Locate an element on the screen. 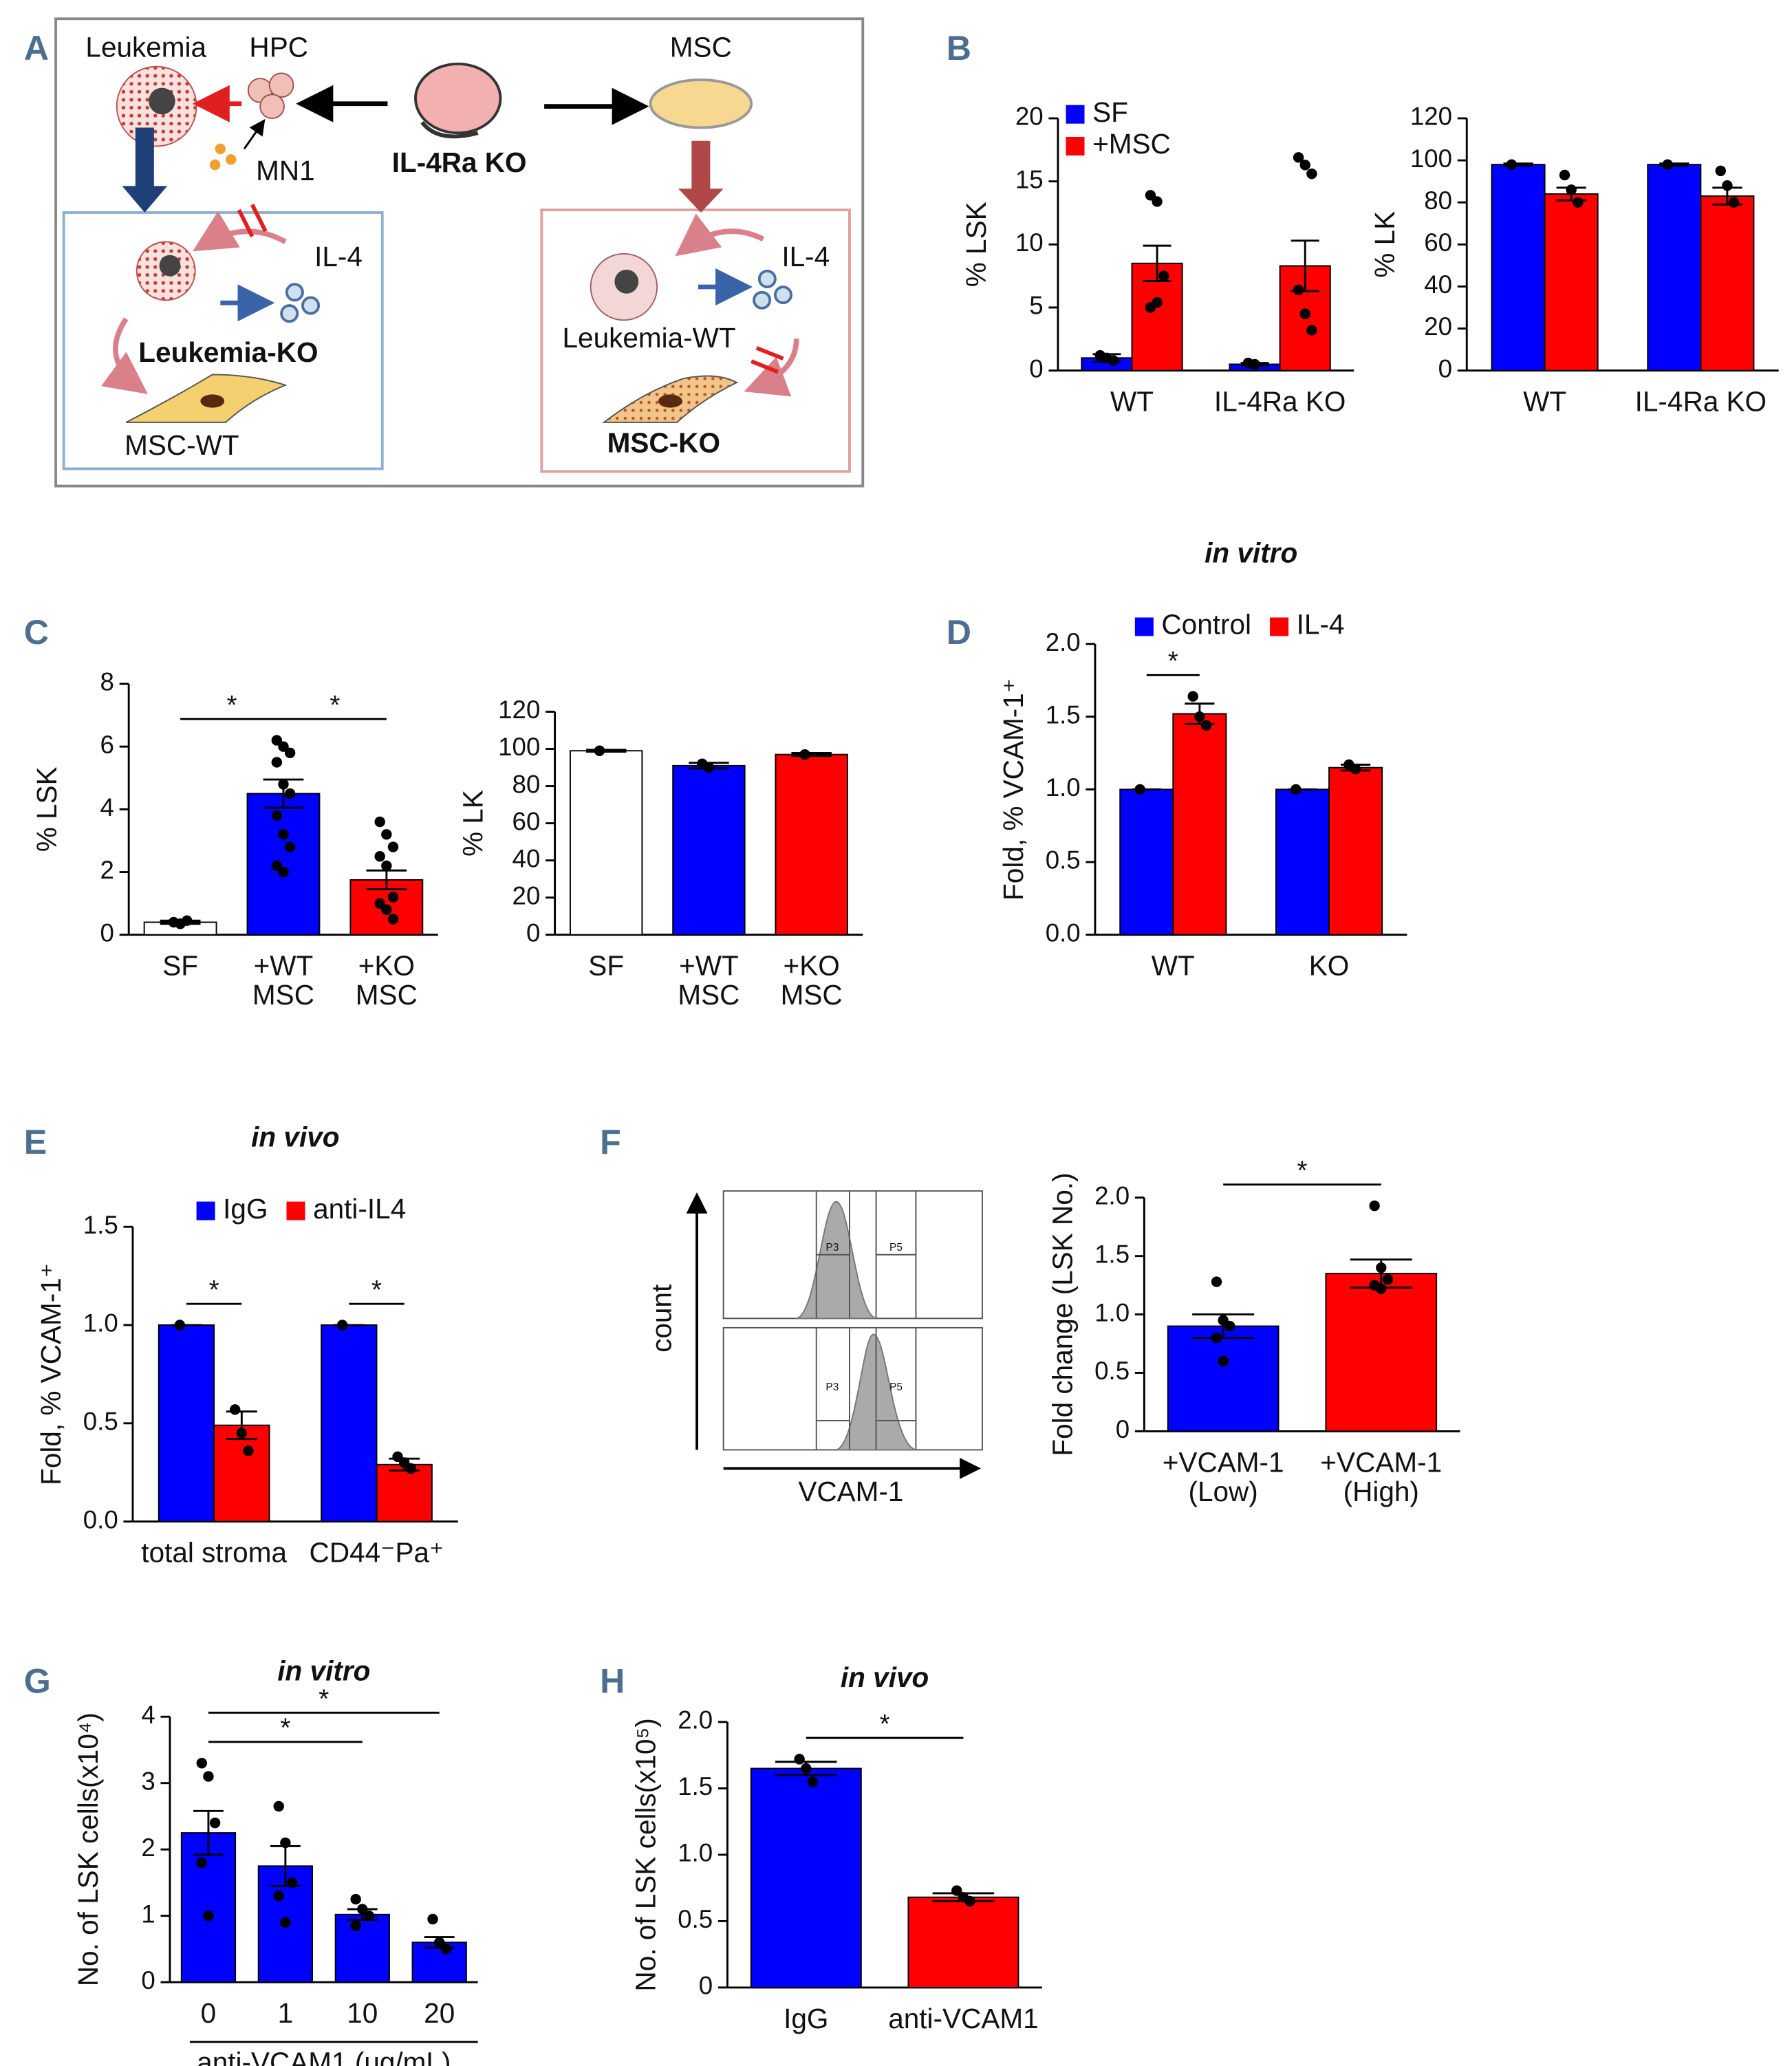 The image size is (1792, 2066). y-tick-label: 10 is located at coordinates (1030, 242).